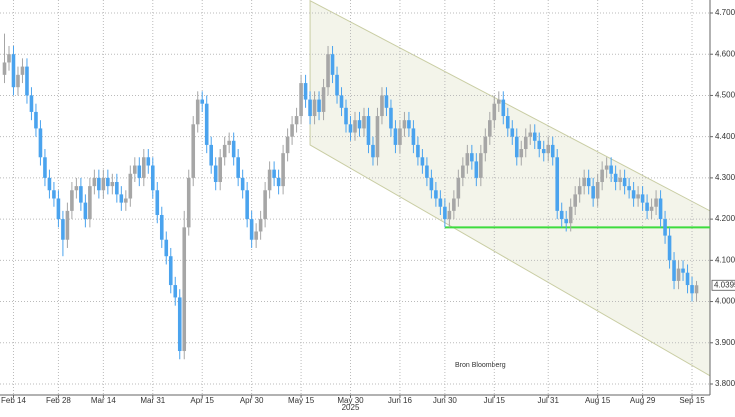  Describe the element at coordinates (725, 95) in the screenshot. I see `y-tick-label: 4.5000` at that location.